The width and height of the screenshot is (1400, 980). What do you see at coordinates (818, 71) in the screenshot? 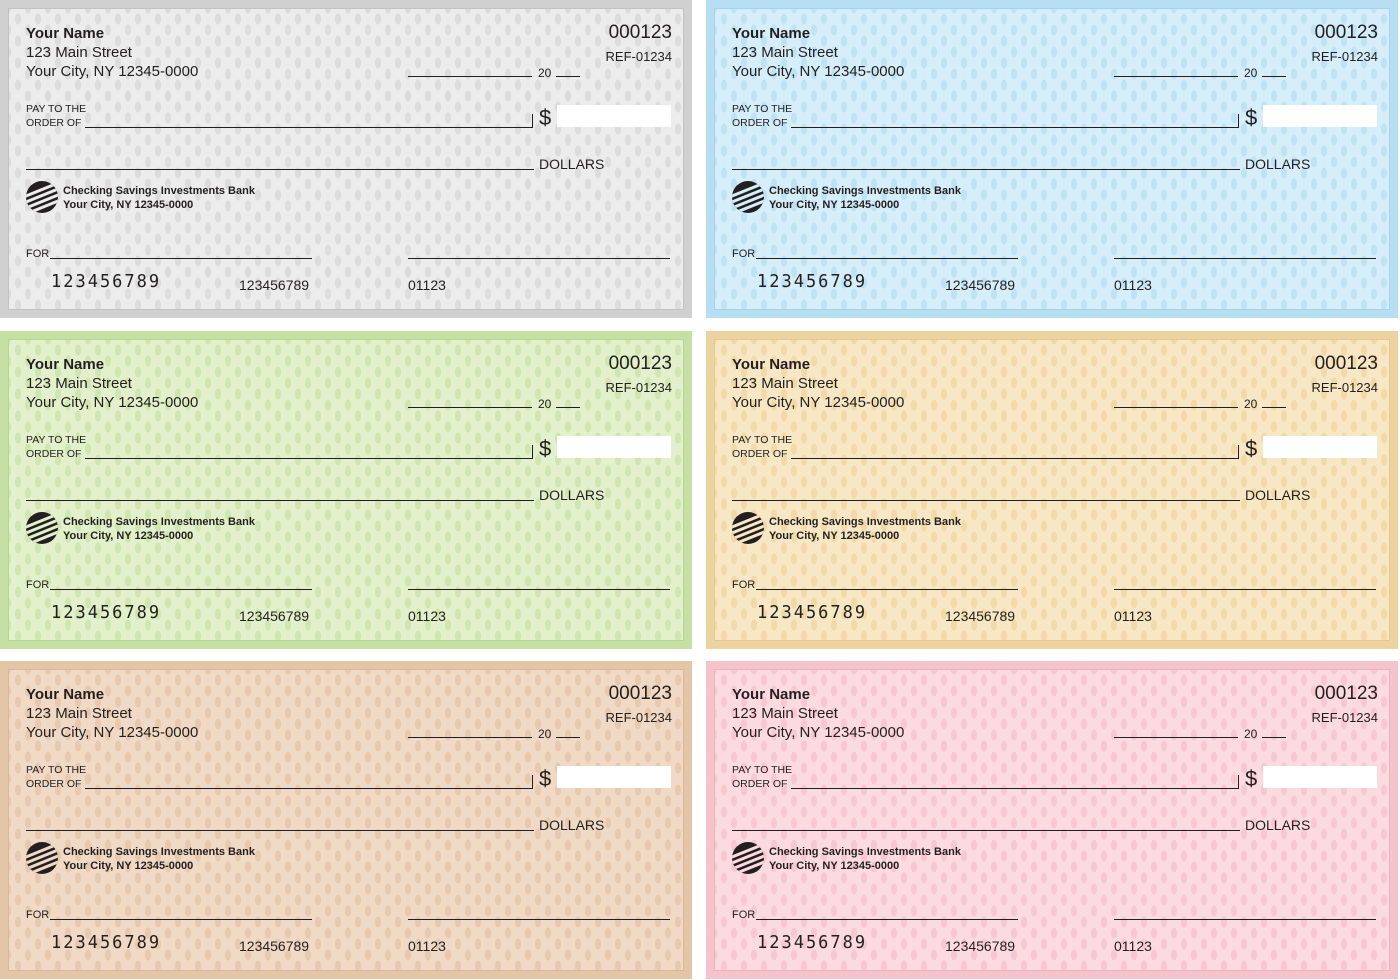
I see `address-line-2: Your City, NY 12345-0000` at bounding box center [818, 71].